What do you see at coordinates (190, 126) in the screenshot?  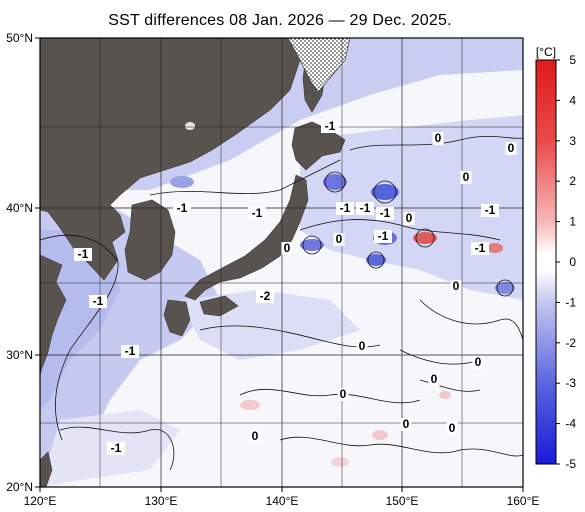 I see `sea-ice-patch` at bounding box center [190, 126].